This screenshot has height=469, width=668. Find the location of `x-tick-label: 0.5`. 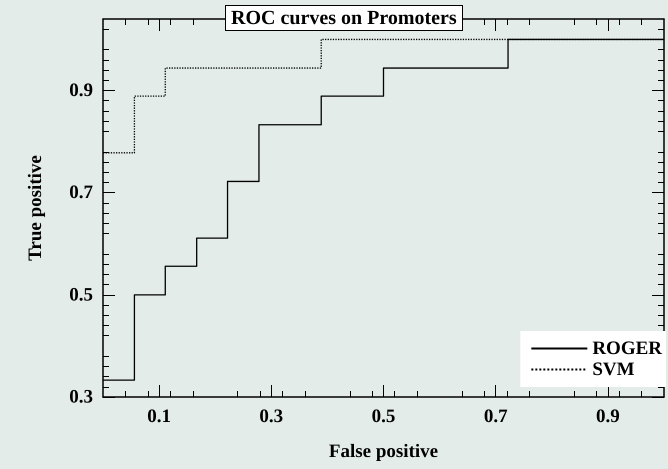

x-tick-label: 0.5 is located at coordinates (384, 416).